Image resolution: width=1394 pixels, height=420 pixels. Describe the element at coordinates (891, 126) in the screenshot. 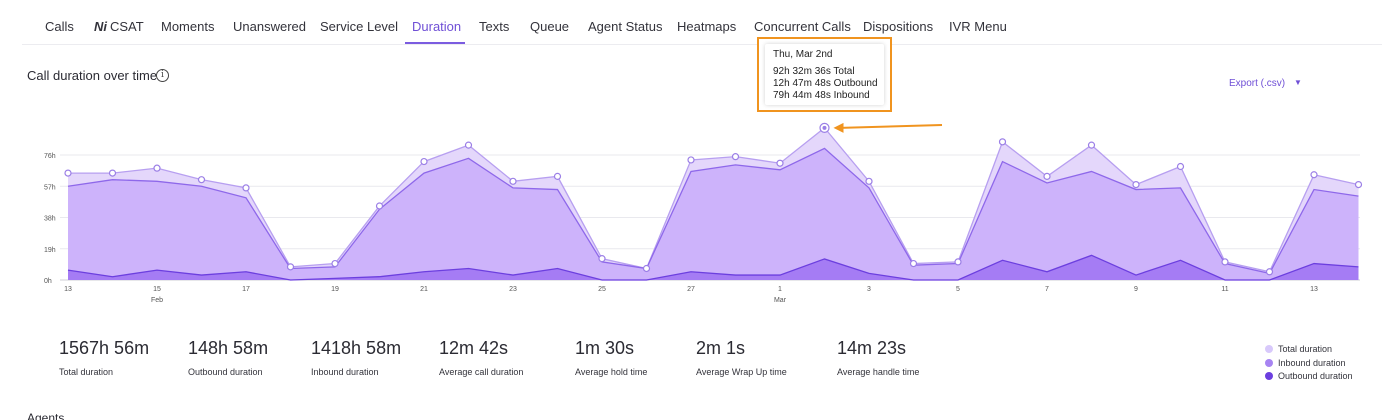

I see `callout-arrow-line` at that location.